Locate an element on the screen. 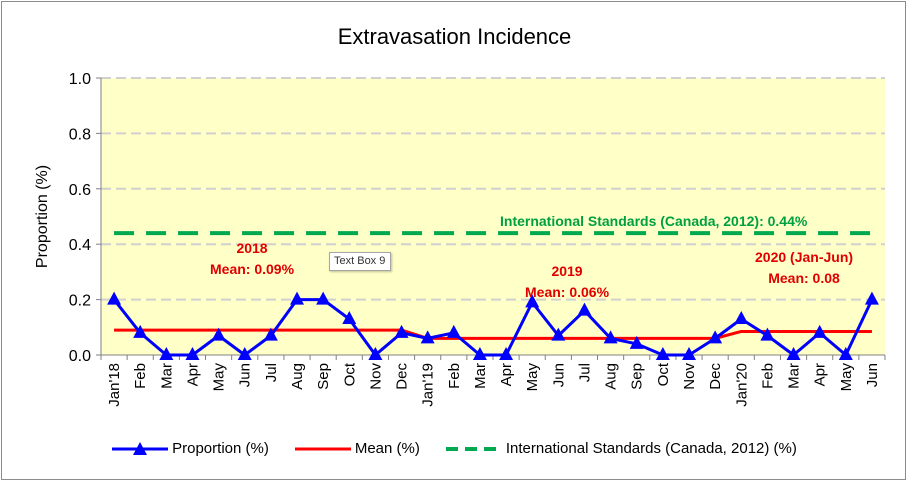  annotation-2018-title: 2018 is located at coordinates (252, 248).